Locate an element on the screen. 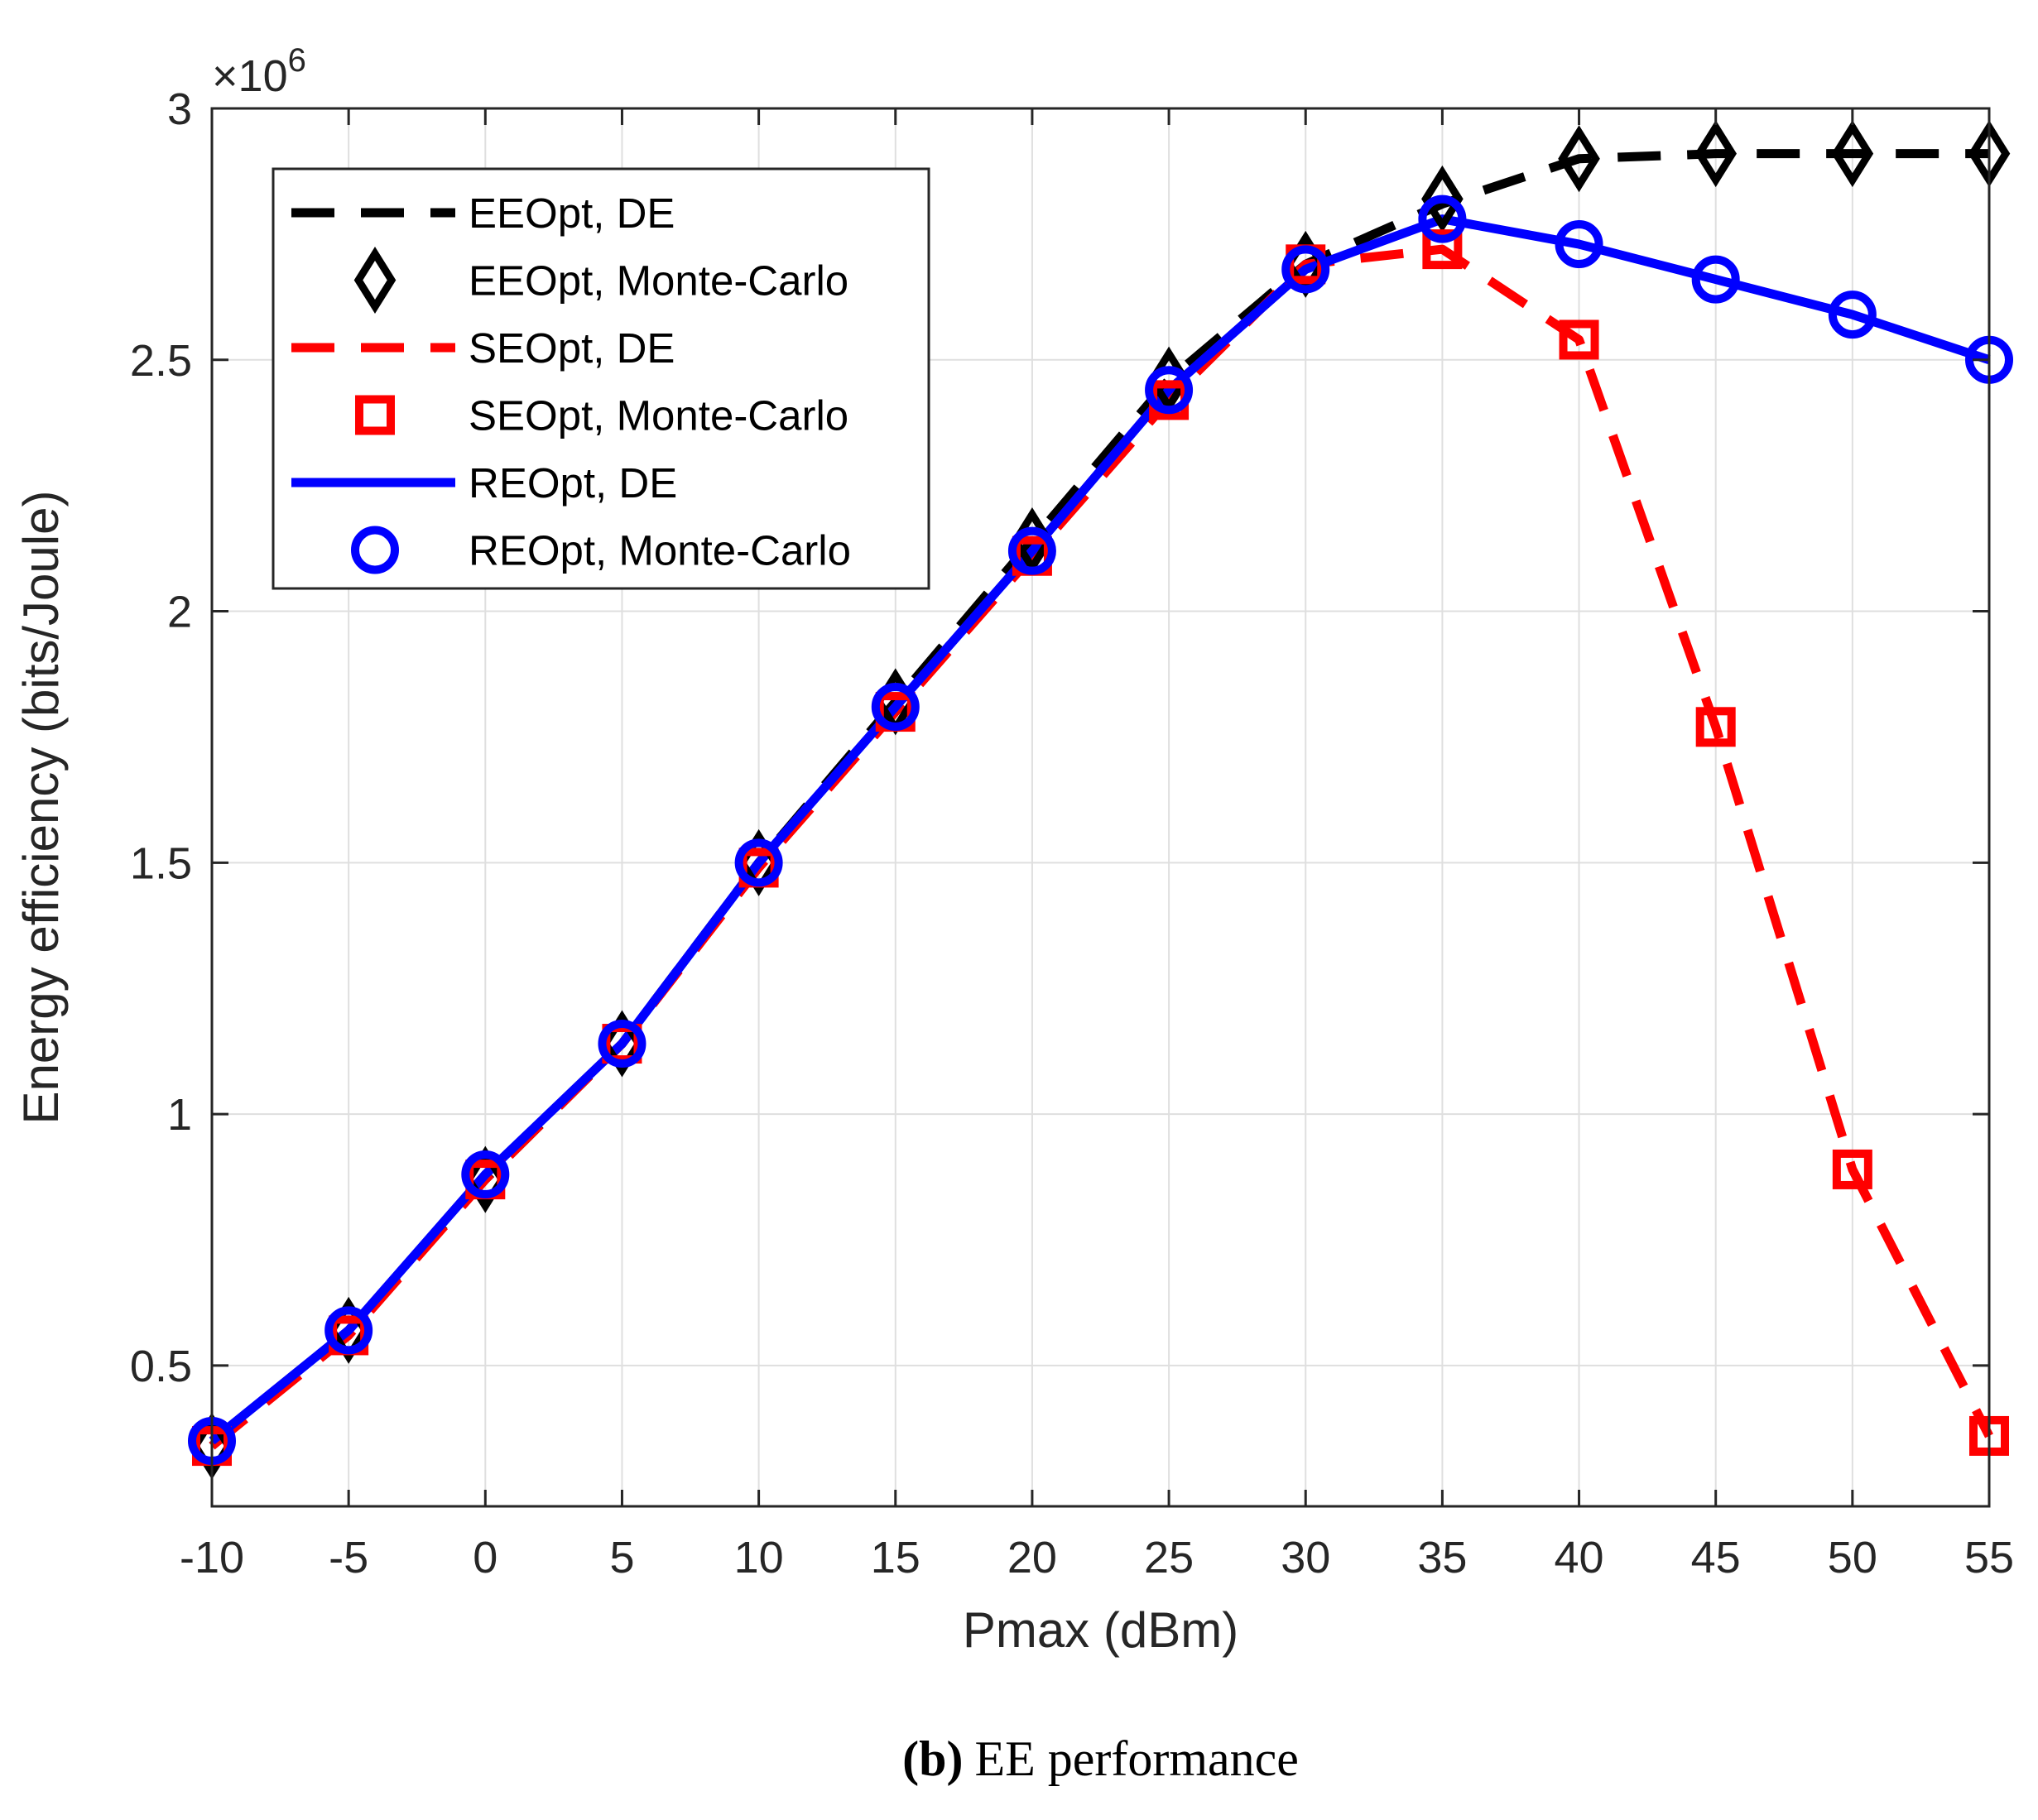 The height and width of the screenshot is (1820, 2038). legend-box is located at coordinates (601, 378).